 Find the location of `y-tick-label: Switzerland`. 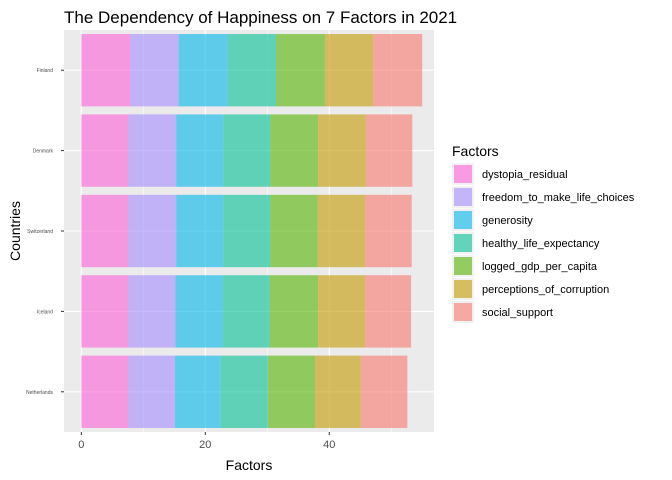

y-tick-label: Switzerland is located at coordinates (40, 232).